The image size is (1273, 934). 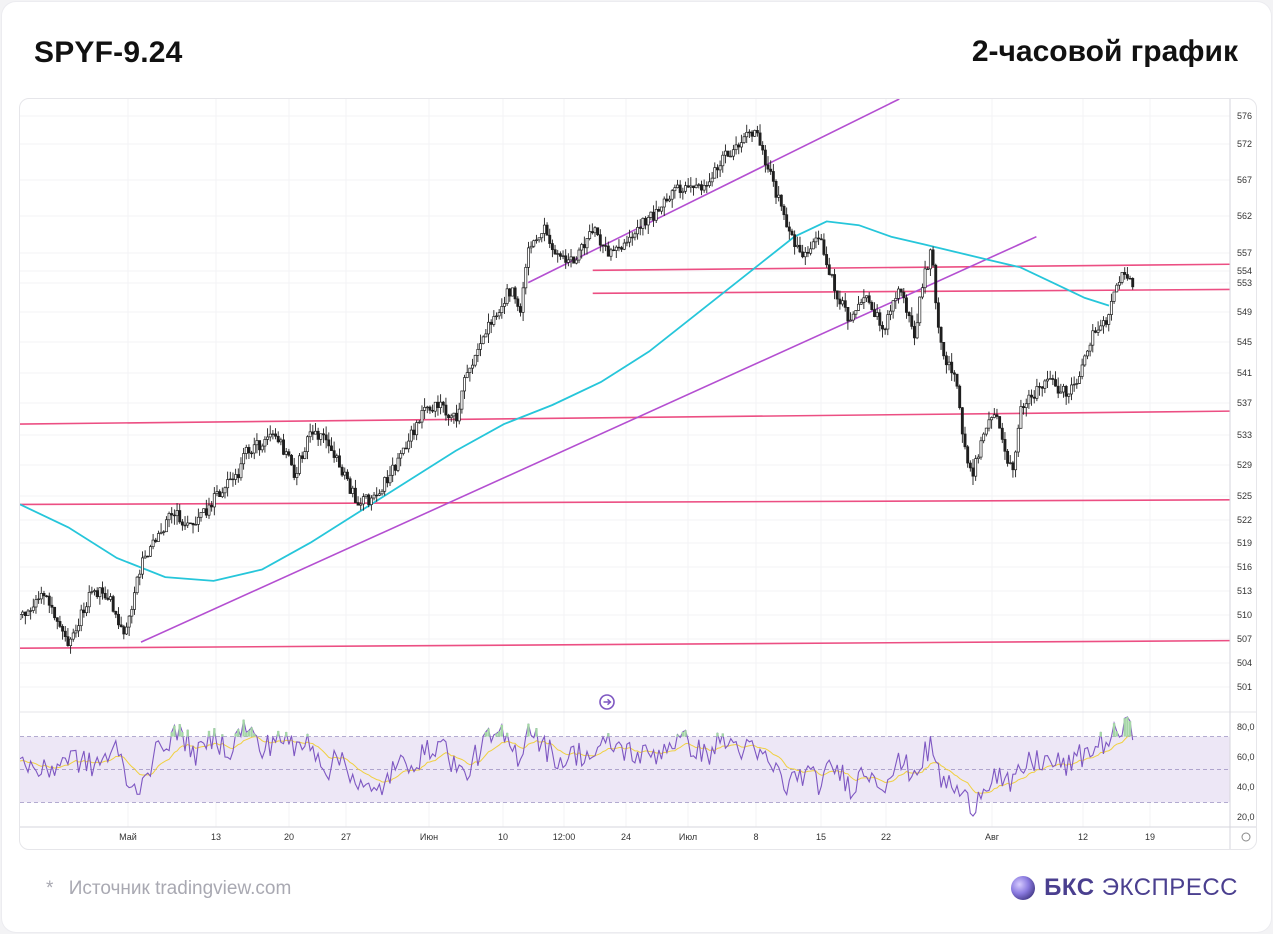 I want to click on channel-line, so click(x=713, y=191).